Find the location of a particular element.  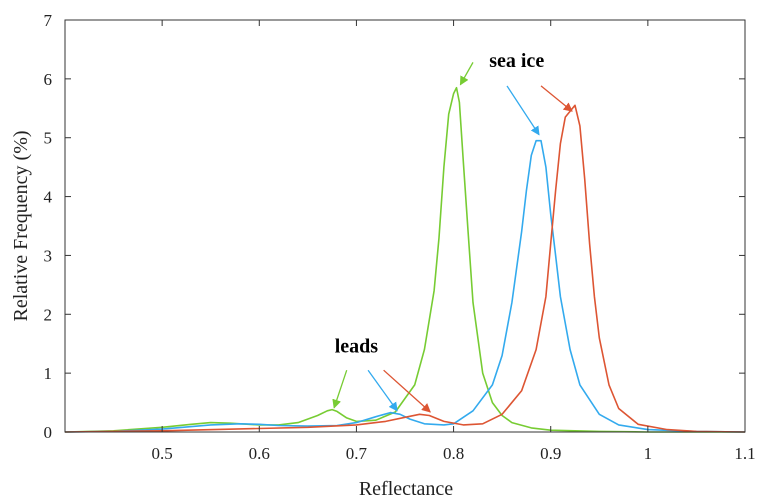

y-tick-label: 6 is located at coordinates (48, 79).